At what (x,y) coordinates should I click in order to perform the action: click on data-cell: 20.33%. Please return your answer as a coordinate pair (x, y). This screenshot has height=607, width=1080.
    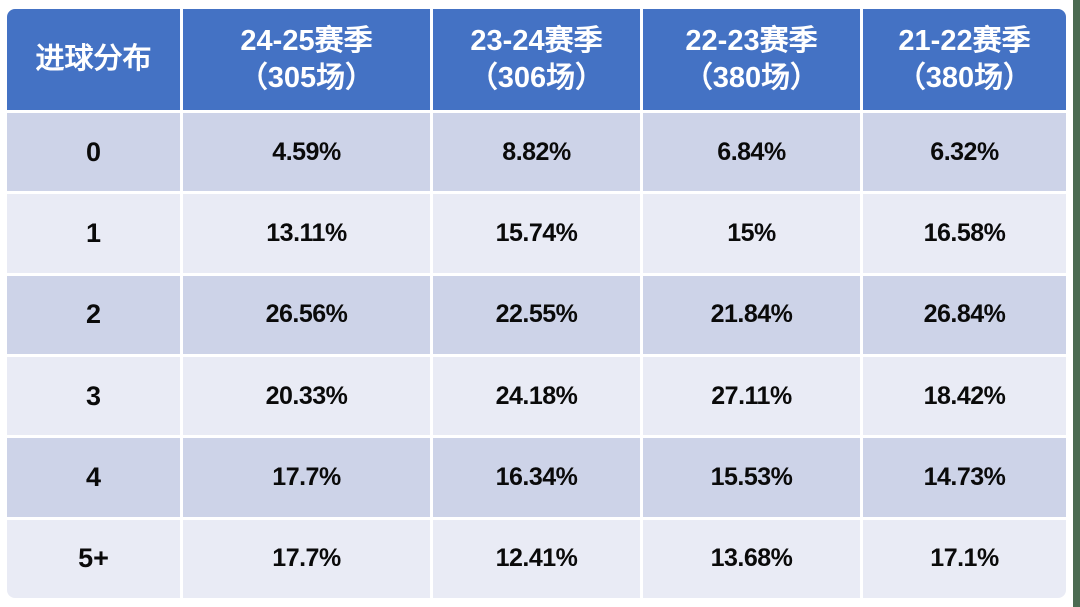
    Looking at the image, I should click on (306, 396).